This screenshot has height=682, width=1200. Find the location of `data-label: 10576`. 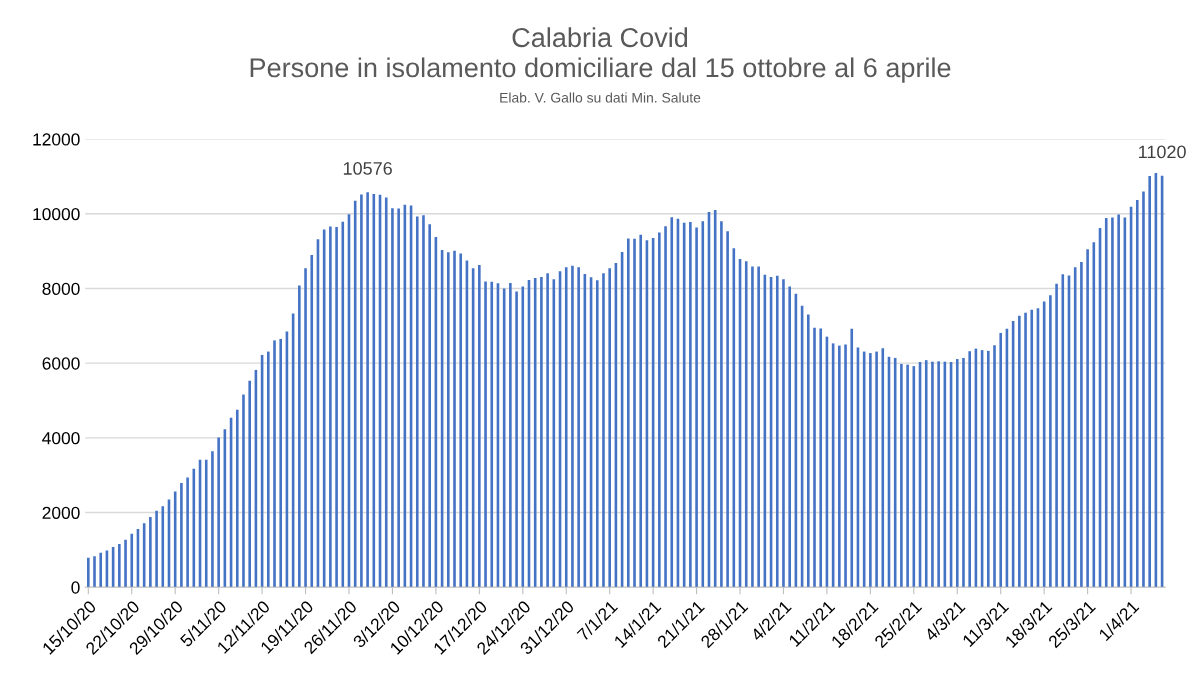

data-label: 10576 is located at coordinates (367, 168).